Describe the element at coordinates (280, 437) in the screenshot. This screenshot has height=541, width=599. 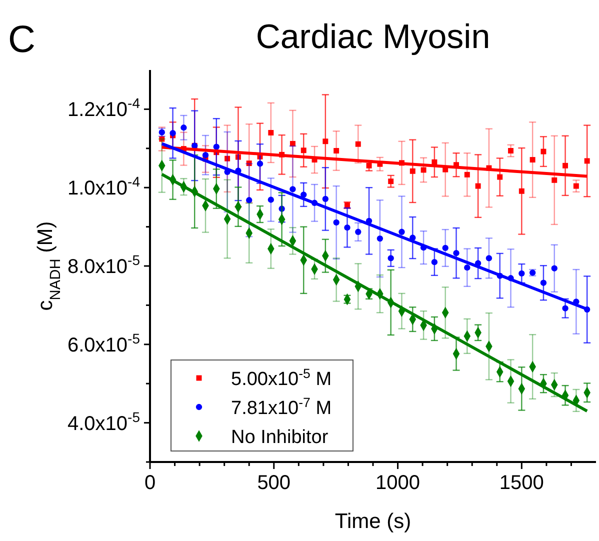
I see `legend-label: No Inhibitor` at that location.